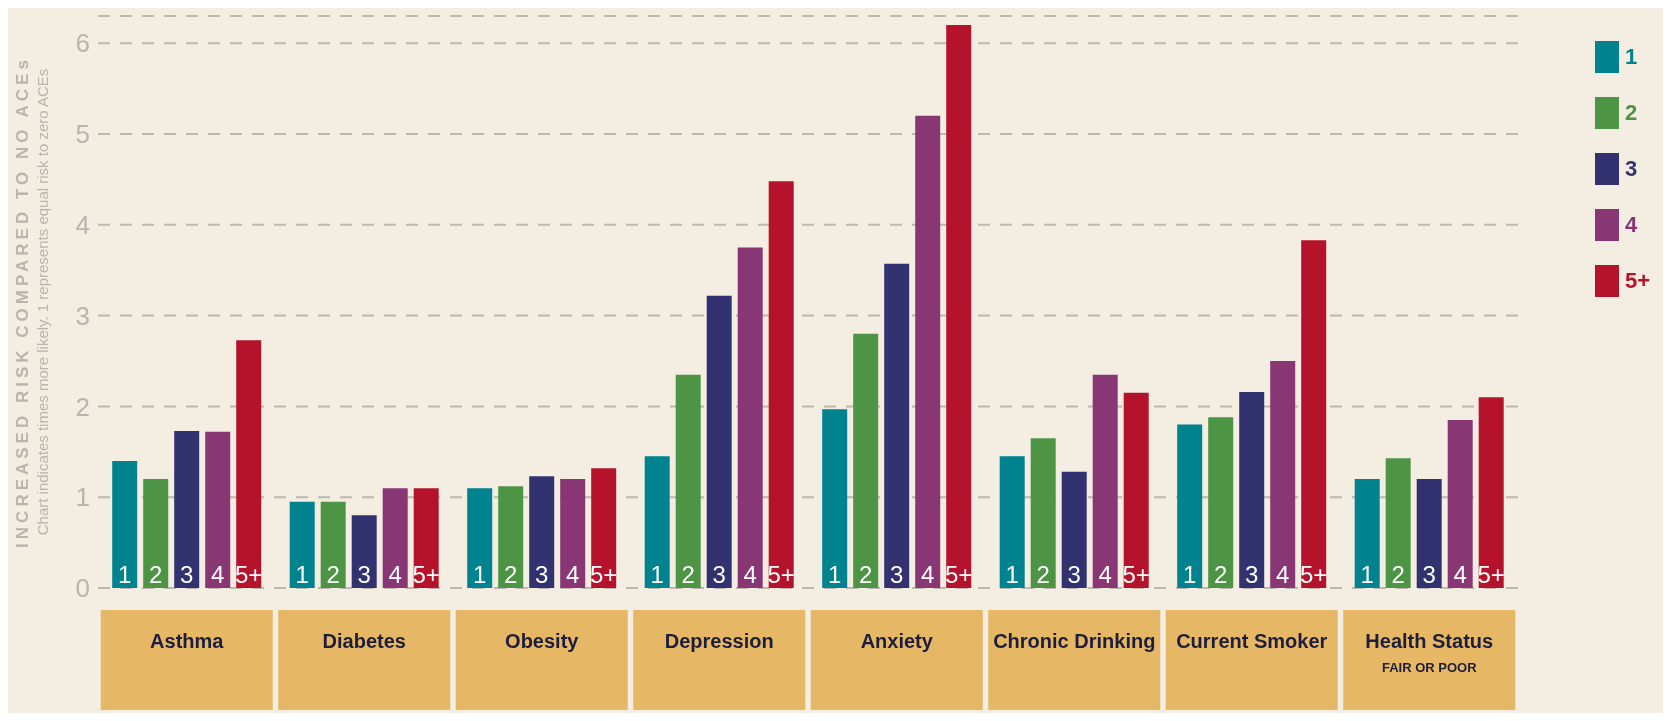  Describe the element at coordinates (22, 302) in the screenshot. I see `y-axis-title: INCREASED RISK COMPARED TO NO ACEs` at that location.